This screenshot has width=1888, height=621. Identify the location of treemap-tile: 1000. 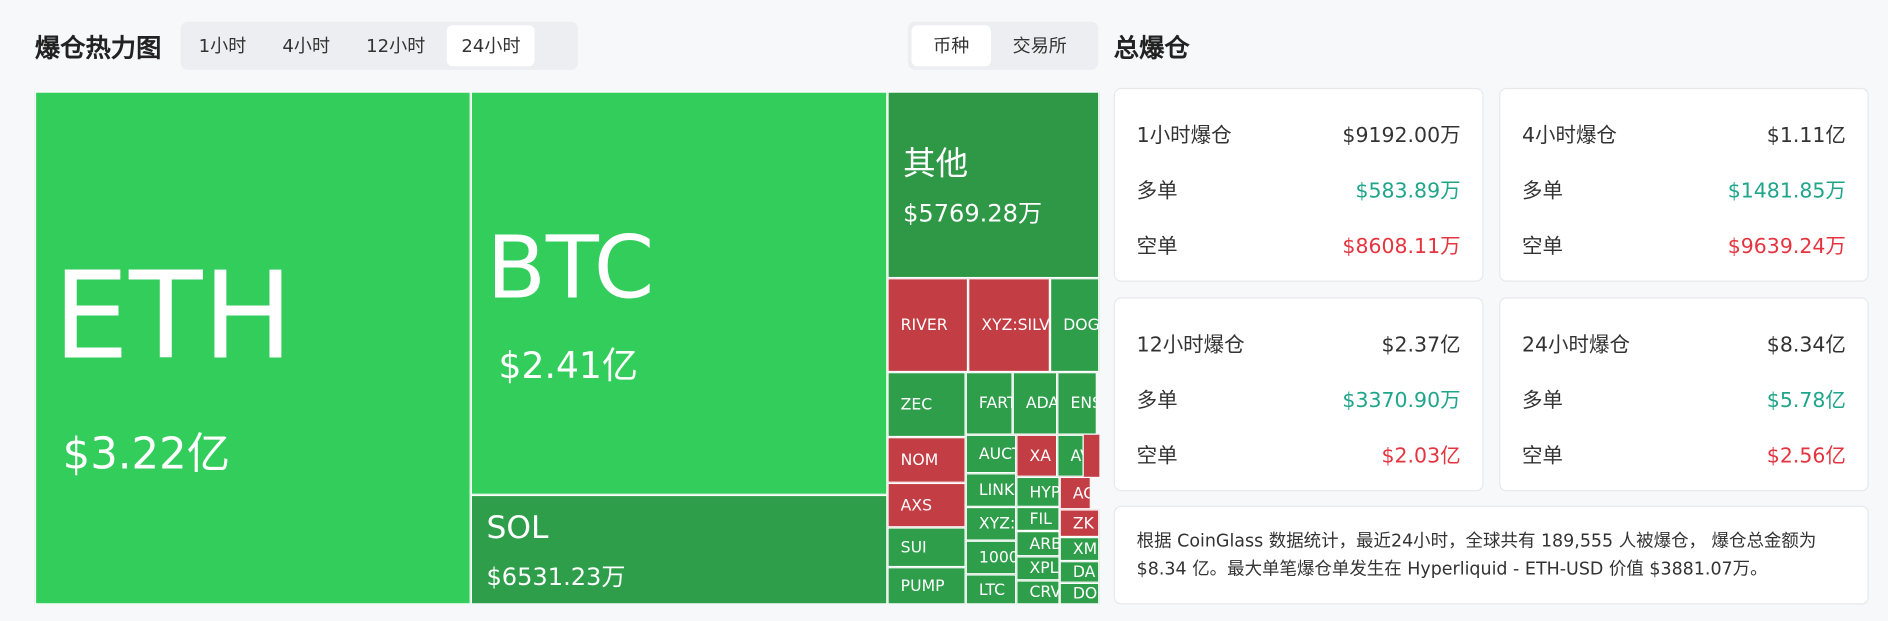
(991, 557).